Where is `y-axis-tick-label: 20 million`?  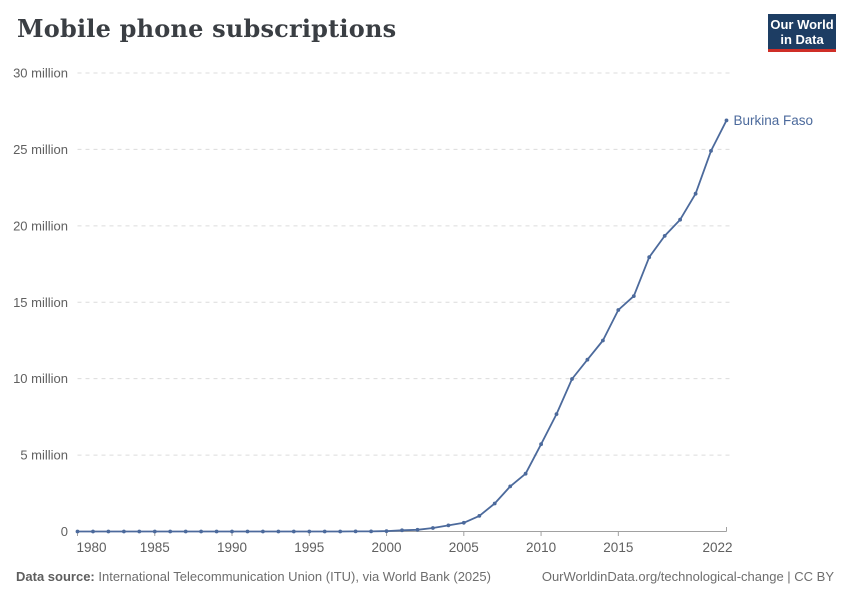
y-axis-tick-label: 20 million is located at coordinates (40, 225).